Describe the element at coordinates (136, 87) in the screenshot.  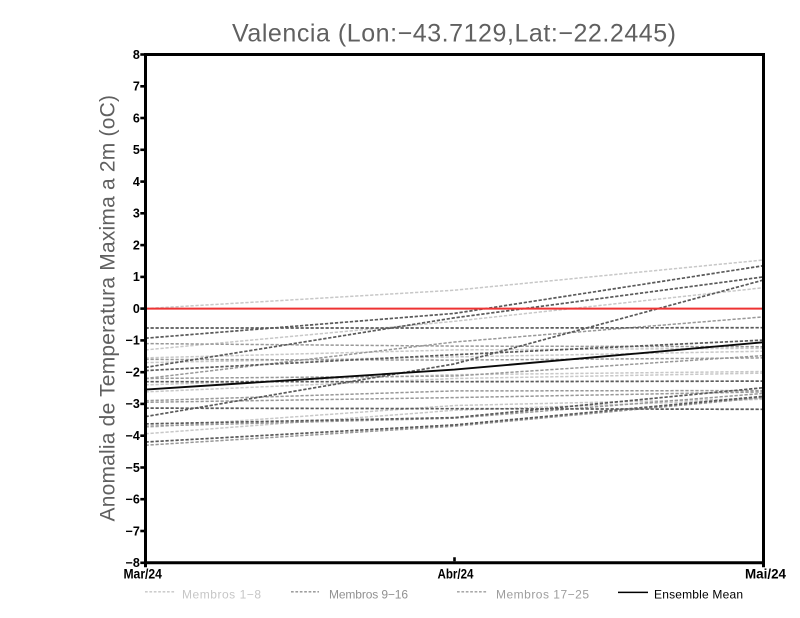
I see `svg-text: 7` at that location.